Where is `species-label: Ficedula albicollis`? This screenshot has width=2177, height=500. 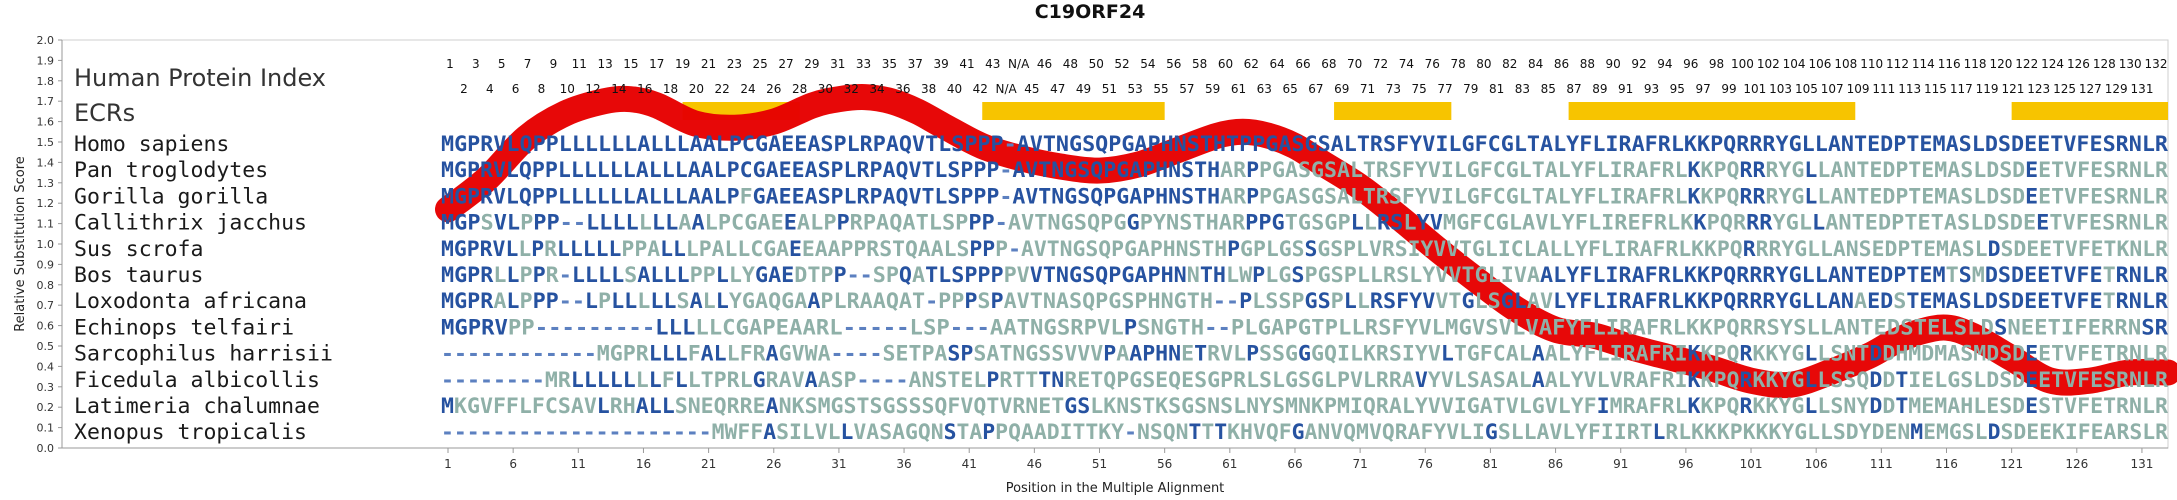
species-label: Ficedula albicollis is located at coordinates (197, 380).